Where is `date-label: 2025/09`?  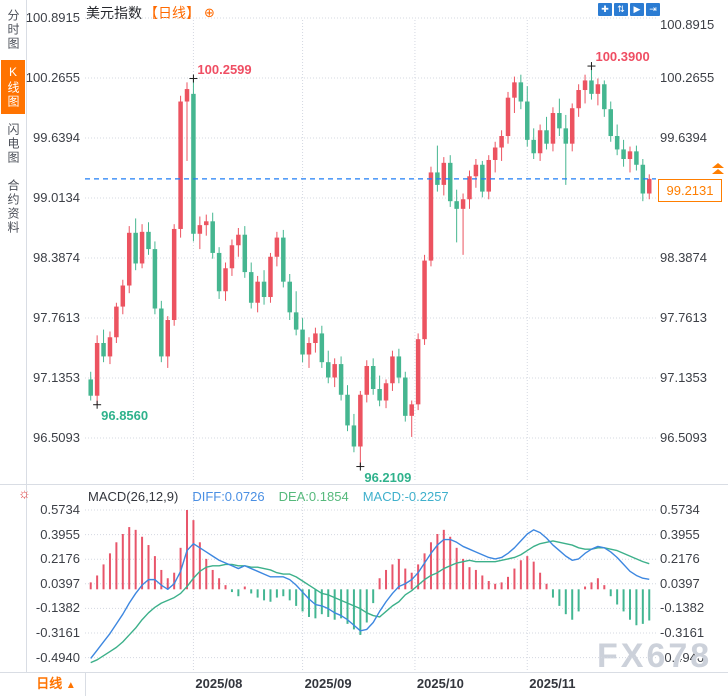 date-label: 2025/09 is located at coordinates (328, 683).